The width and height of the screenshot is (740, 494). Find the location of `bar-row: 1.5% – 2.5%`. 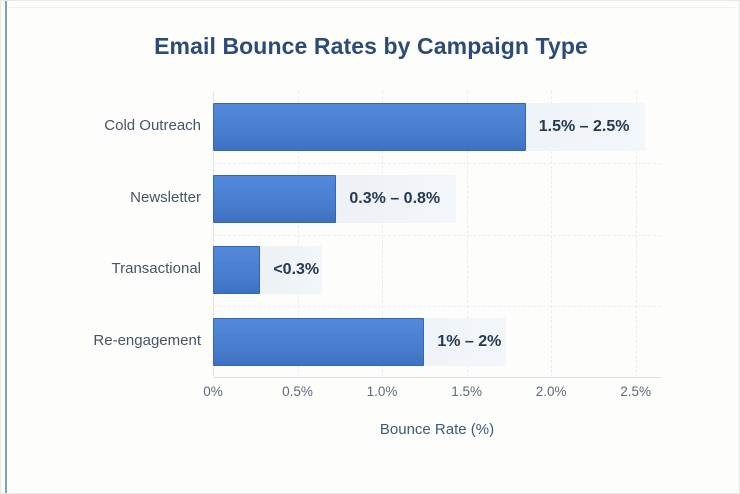

bar-row: 1.5% – 2.5% is located at coordinates (437, 126).